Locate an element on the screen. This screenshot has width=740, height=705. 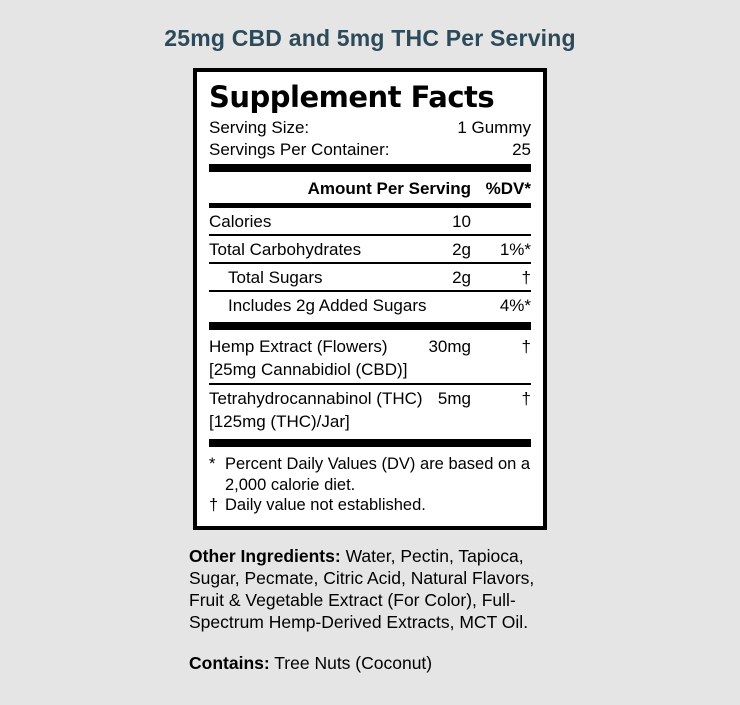
supplement-facts-heading: Supplement Facts is located at coordinates (352, 97).